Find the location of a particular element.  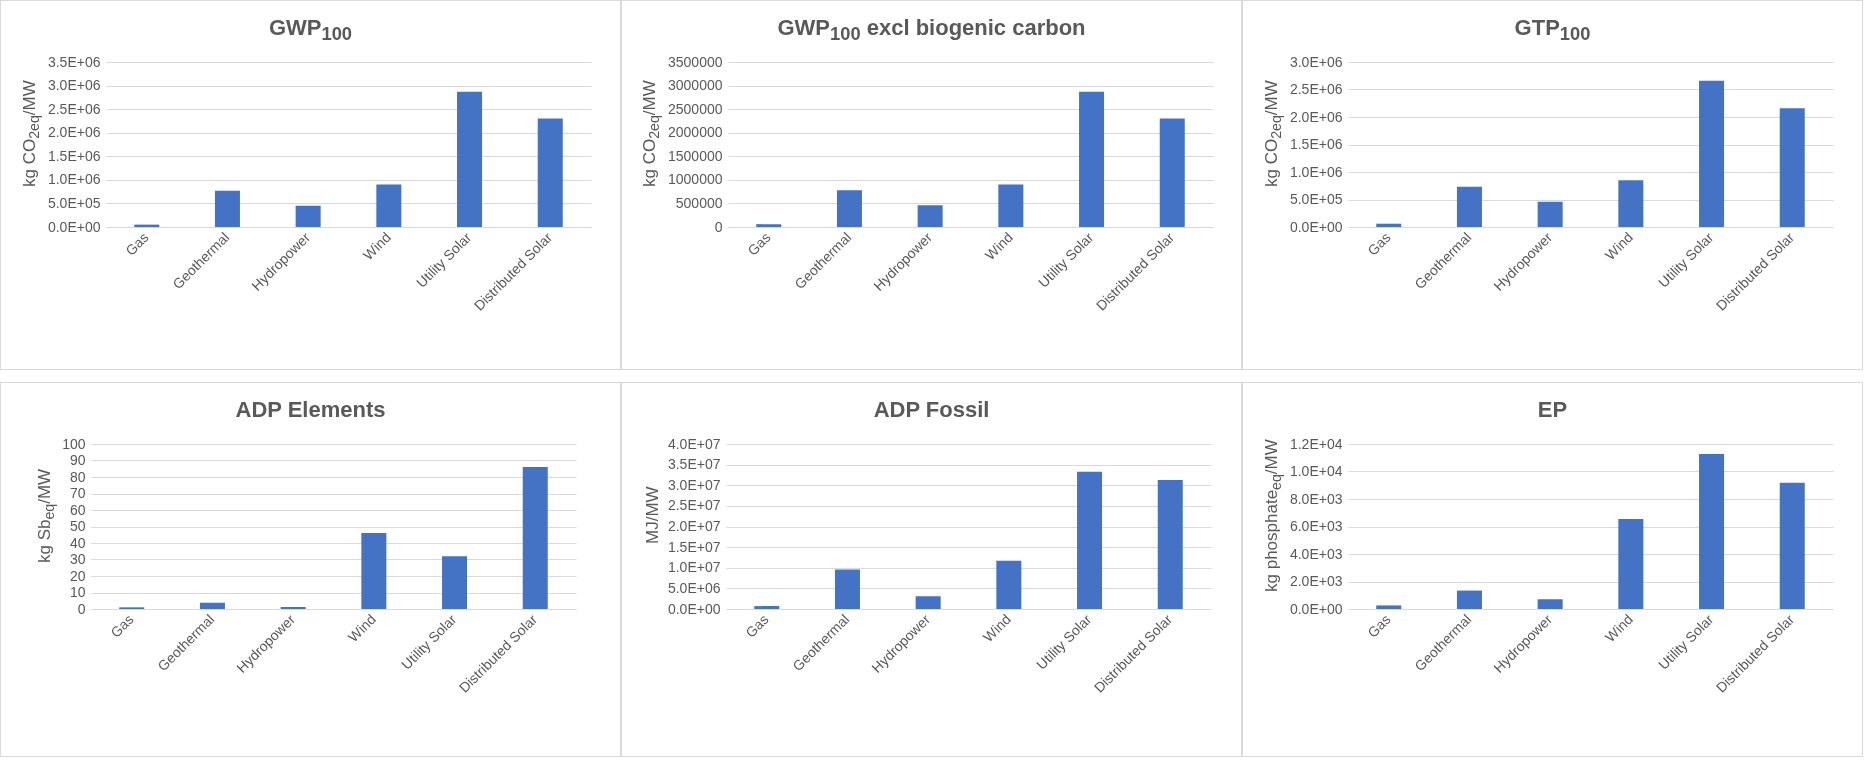

y-tick-label: 3500000 is located at coordinates (695, 61).